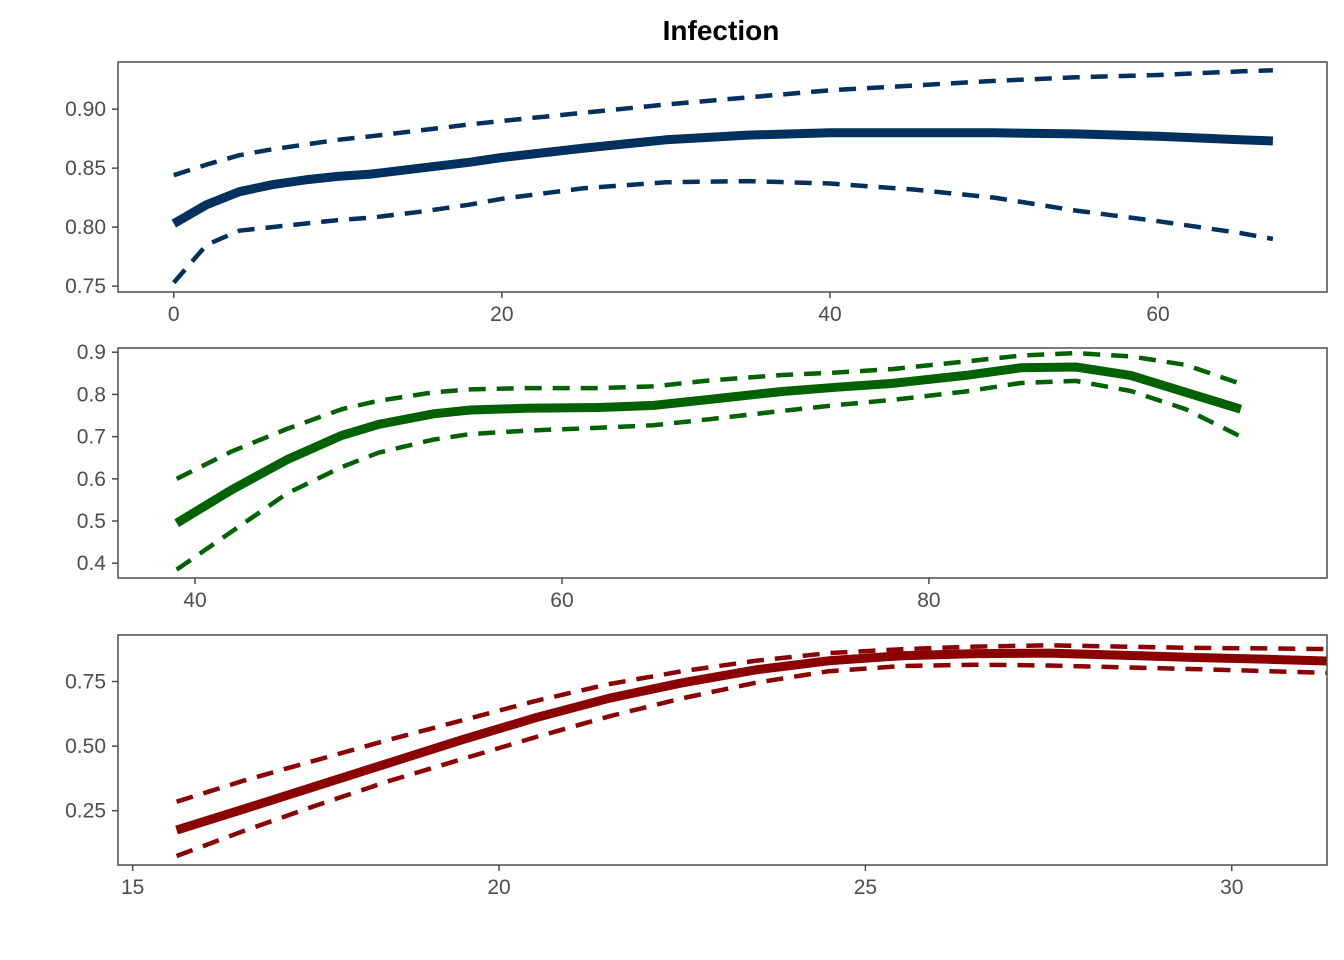 The width and height of the screenshot is (1344, 960). I want to click on x-tick-label: 80, so click(928, 600).